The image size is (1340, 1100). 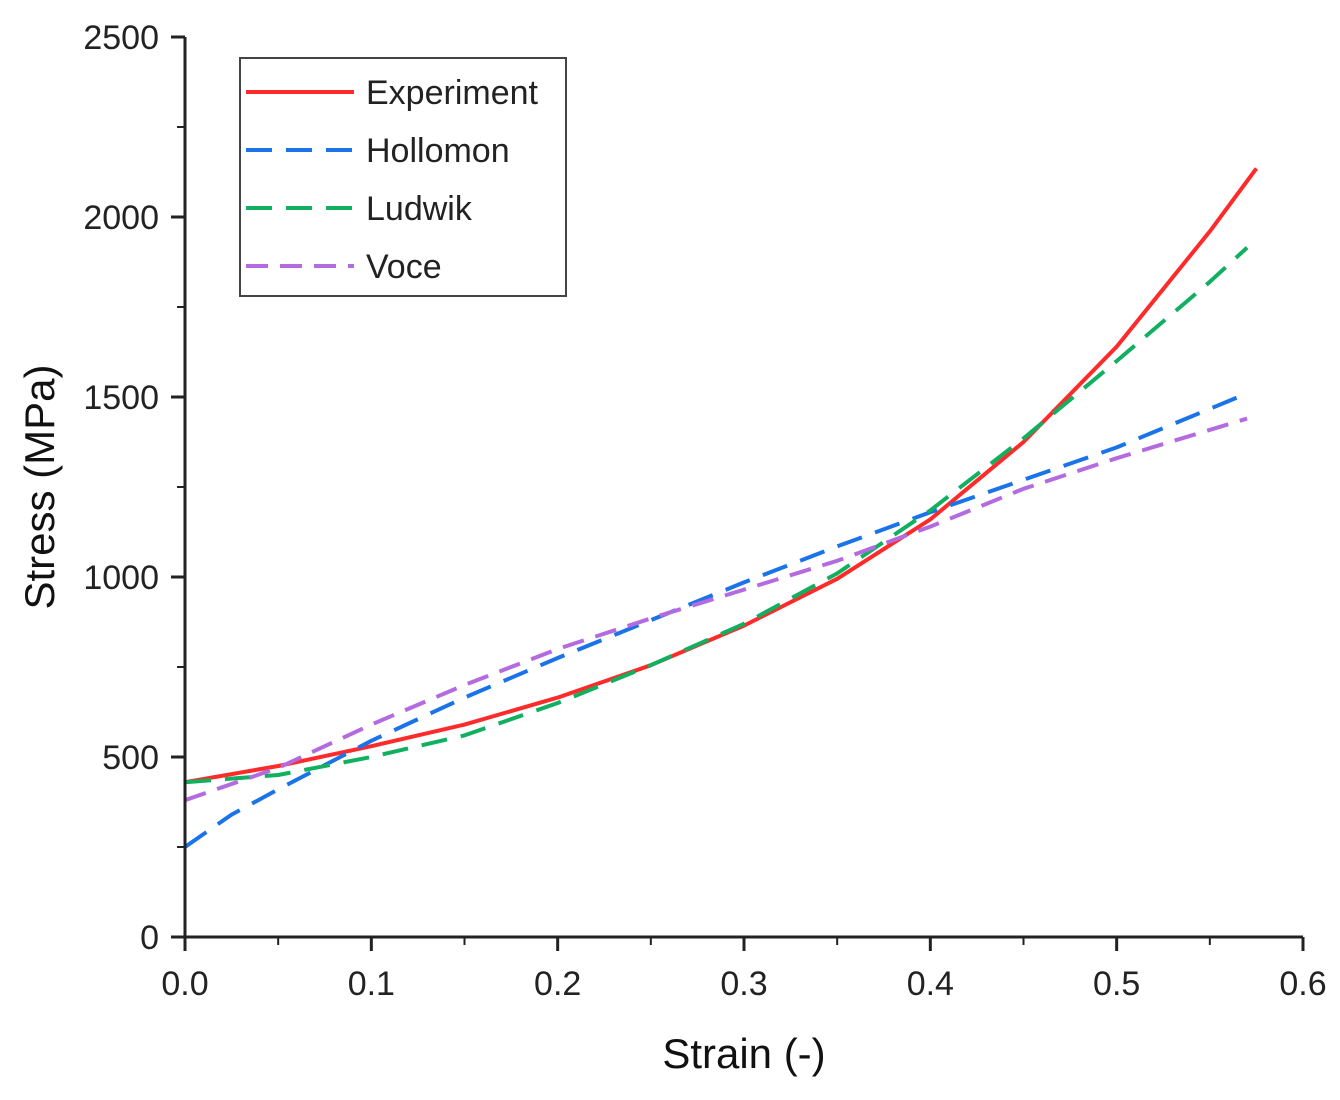 What do you see at coordinates (1116, 984) in the screenshot?
I see `x-tick-label: 0.5` at bounding box center [1116, 984].